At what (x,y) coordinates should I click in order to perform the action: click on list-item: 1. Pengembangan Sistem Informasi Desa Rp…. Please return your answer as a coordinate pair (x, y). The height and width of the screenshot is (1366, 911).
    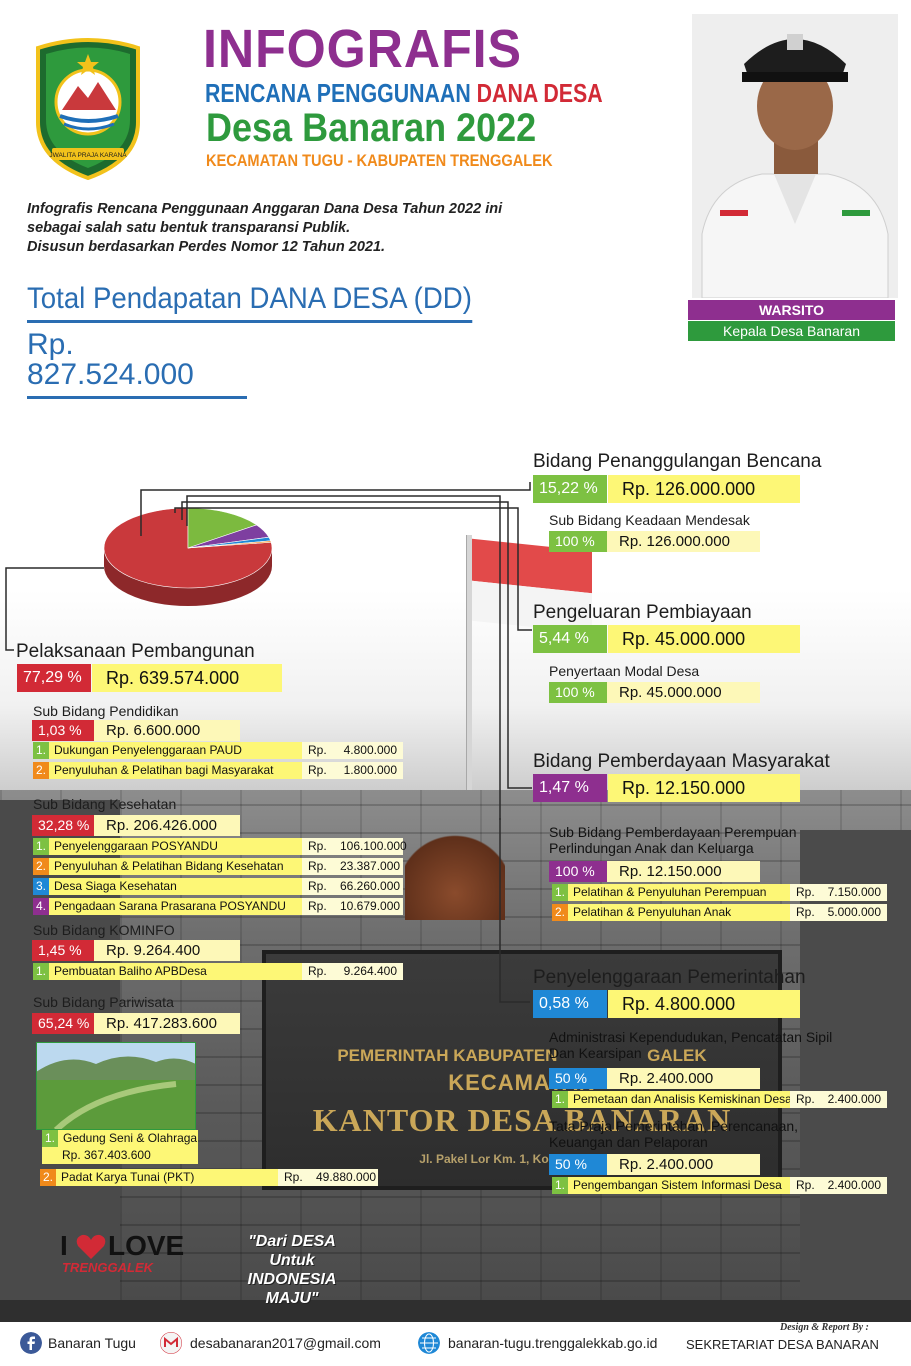
    Looking at the image, I should click on (719, 1185).